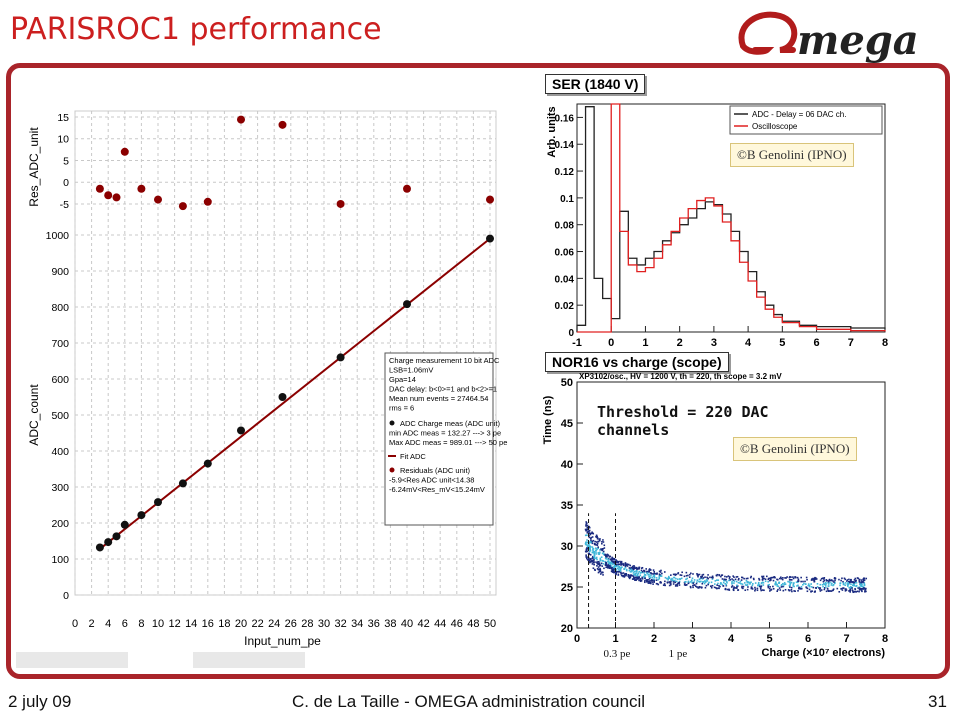  What do you see at coordinates (816, 343) in the screenshot?
I see `ser-x-tick-label: 6` at bounding box center [816, 343].